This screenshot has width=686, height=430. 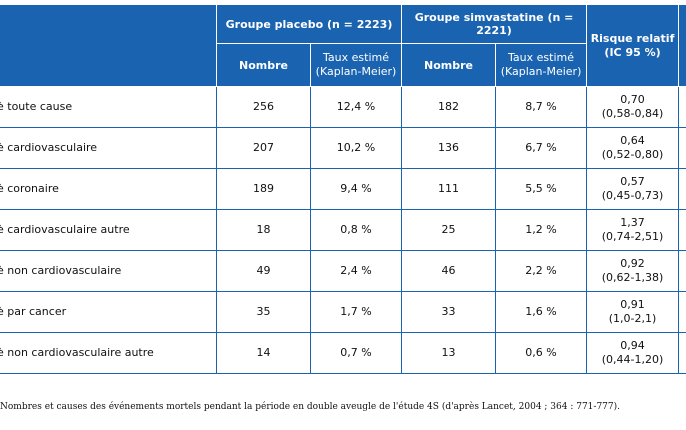 What do you see at coordinates (632, 154) in the screenshot?
I see `confidence-interval: (0,52-0,80)` at bounding box center [632, 154].